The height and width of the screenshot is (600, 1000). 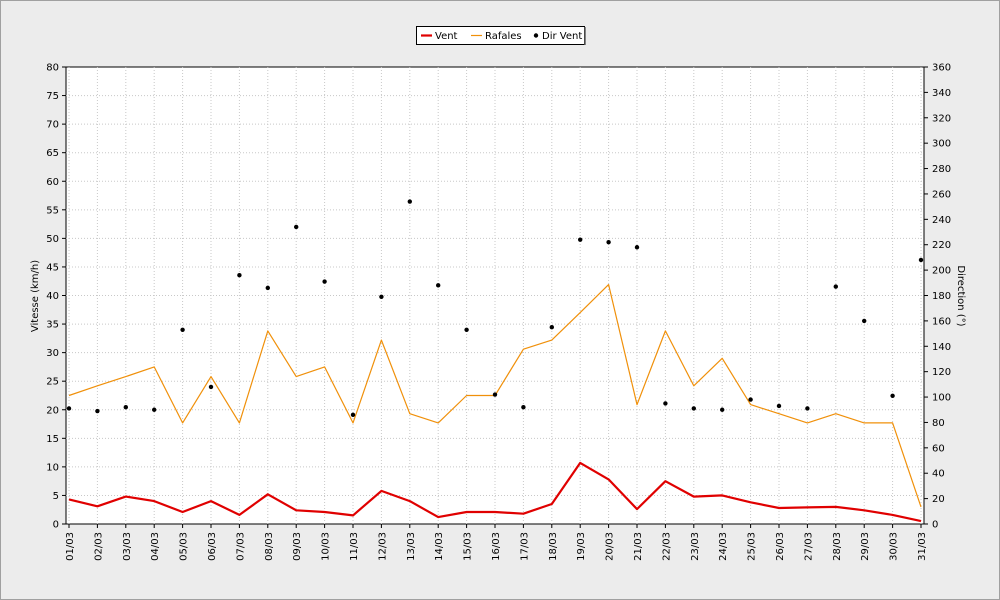 I want to click on legend: Vent Rafales Dir Vent, so click(x=501, y=35).